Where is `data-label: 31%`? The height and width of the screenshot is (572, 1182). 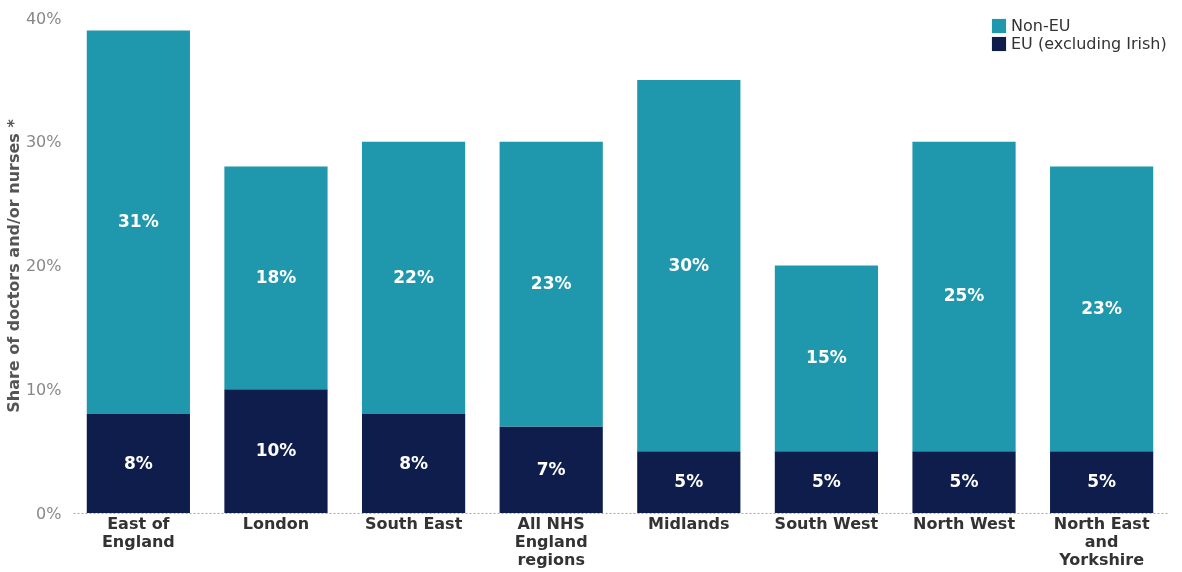
data-label: 31% is located at coordinates (138, 221).